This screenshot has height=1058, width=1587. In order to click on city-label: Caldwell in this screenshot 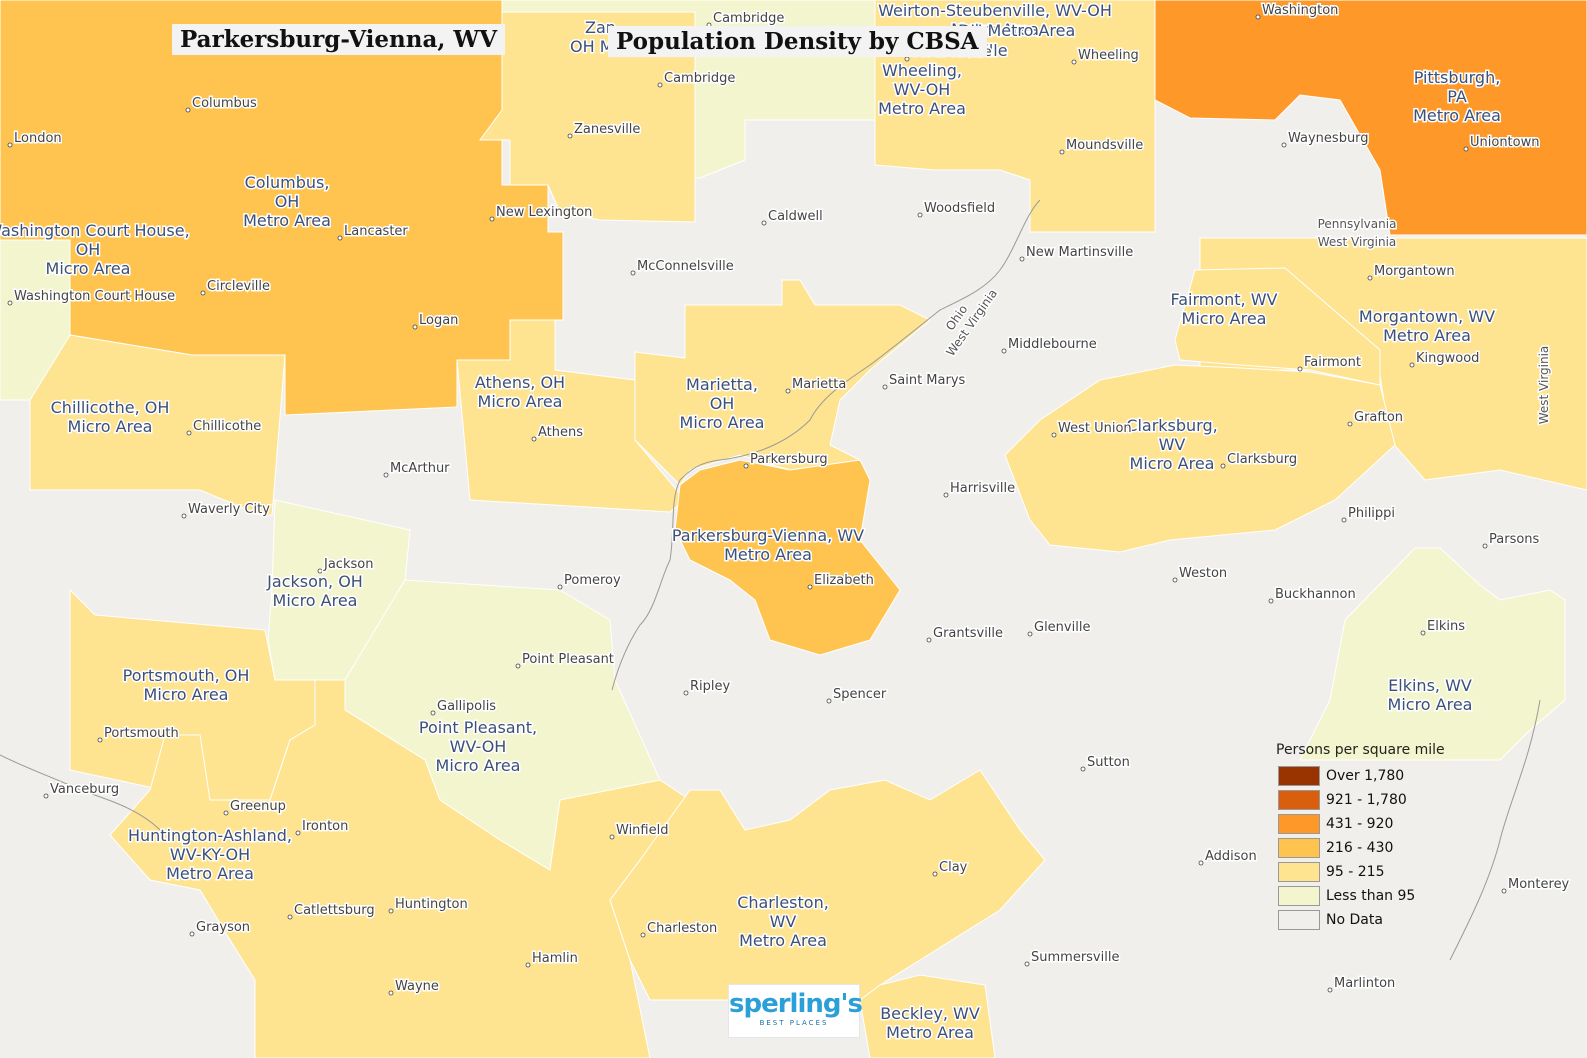, I will do `click(795, 216)`.